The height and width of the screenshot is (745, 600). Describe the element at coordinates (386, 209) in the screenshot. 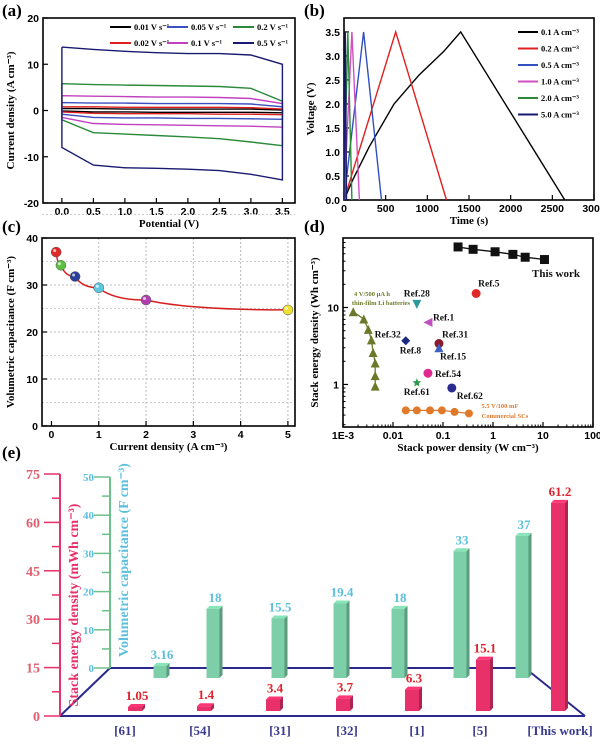

I see `x-tick-label: 500` at that location.